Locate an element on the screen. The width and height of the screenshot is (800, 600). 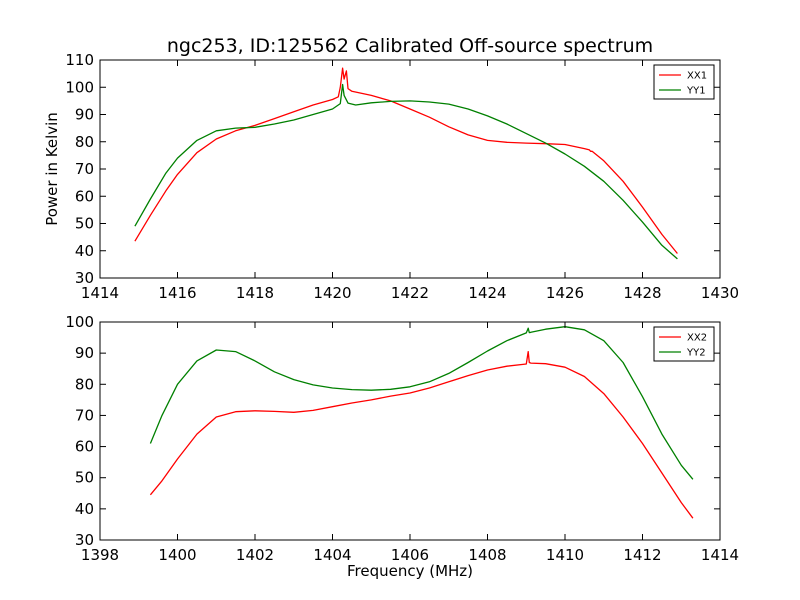
x-tick-label: 1412 is located at coordinates (642, 555).